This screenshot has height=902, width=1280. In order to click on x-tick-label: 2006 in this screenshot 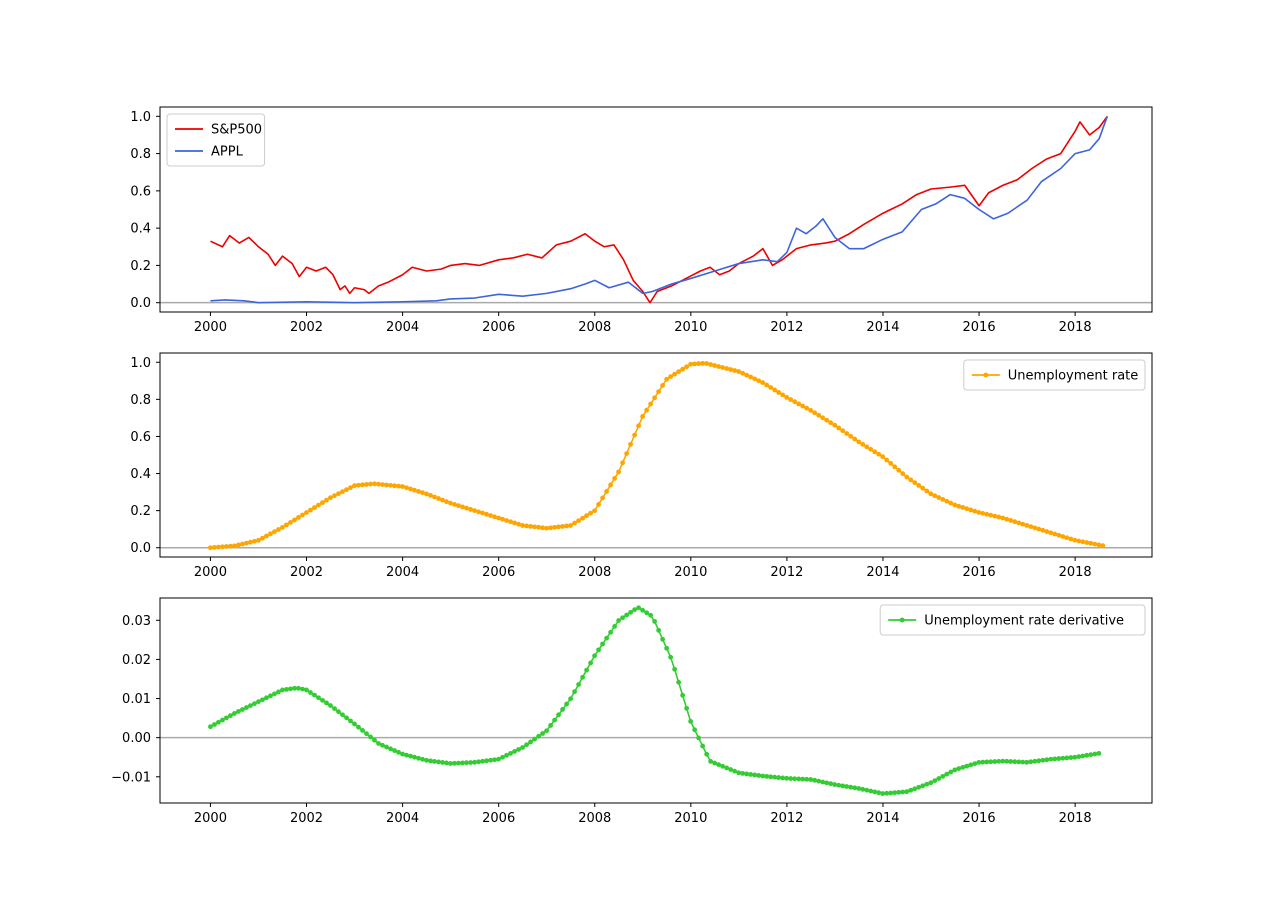, I will do `click(498, 327)`.